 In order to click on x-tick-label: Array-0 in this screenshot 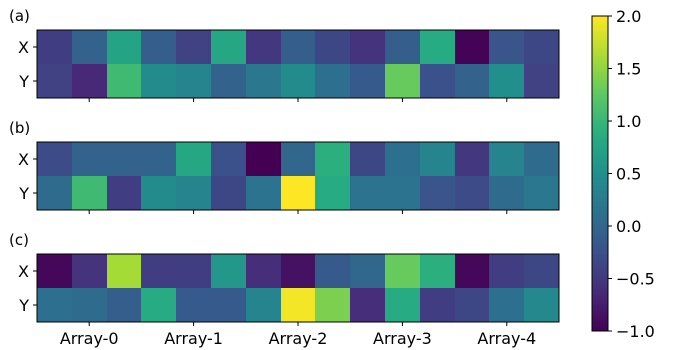, I will do `click(89, 338)`.